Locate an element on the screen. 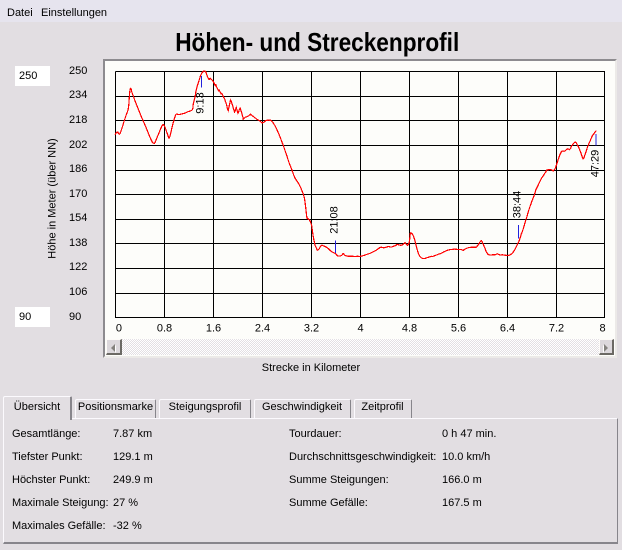 The width and height of the screenshot is (622, 550). svg-text: 9:13 is located at coordinates (201, 102).